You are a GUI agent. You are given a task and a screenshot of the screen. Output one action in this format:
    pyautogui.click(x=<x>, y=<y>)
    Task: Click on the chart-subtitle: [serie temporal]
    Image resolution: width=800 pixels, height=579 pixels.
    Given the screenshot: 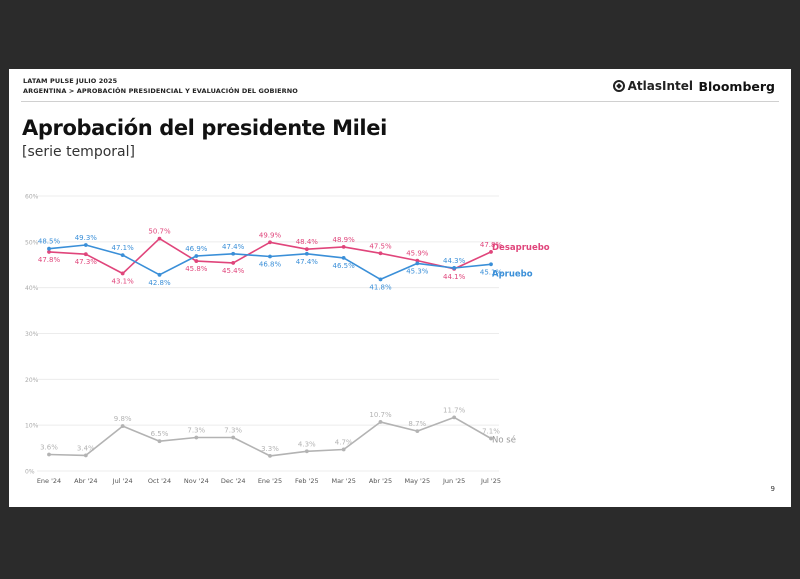 What is the action you would take?
    pyautogui.click(x=78, y=152)
    